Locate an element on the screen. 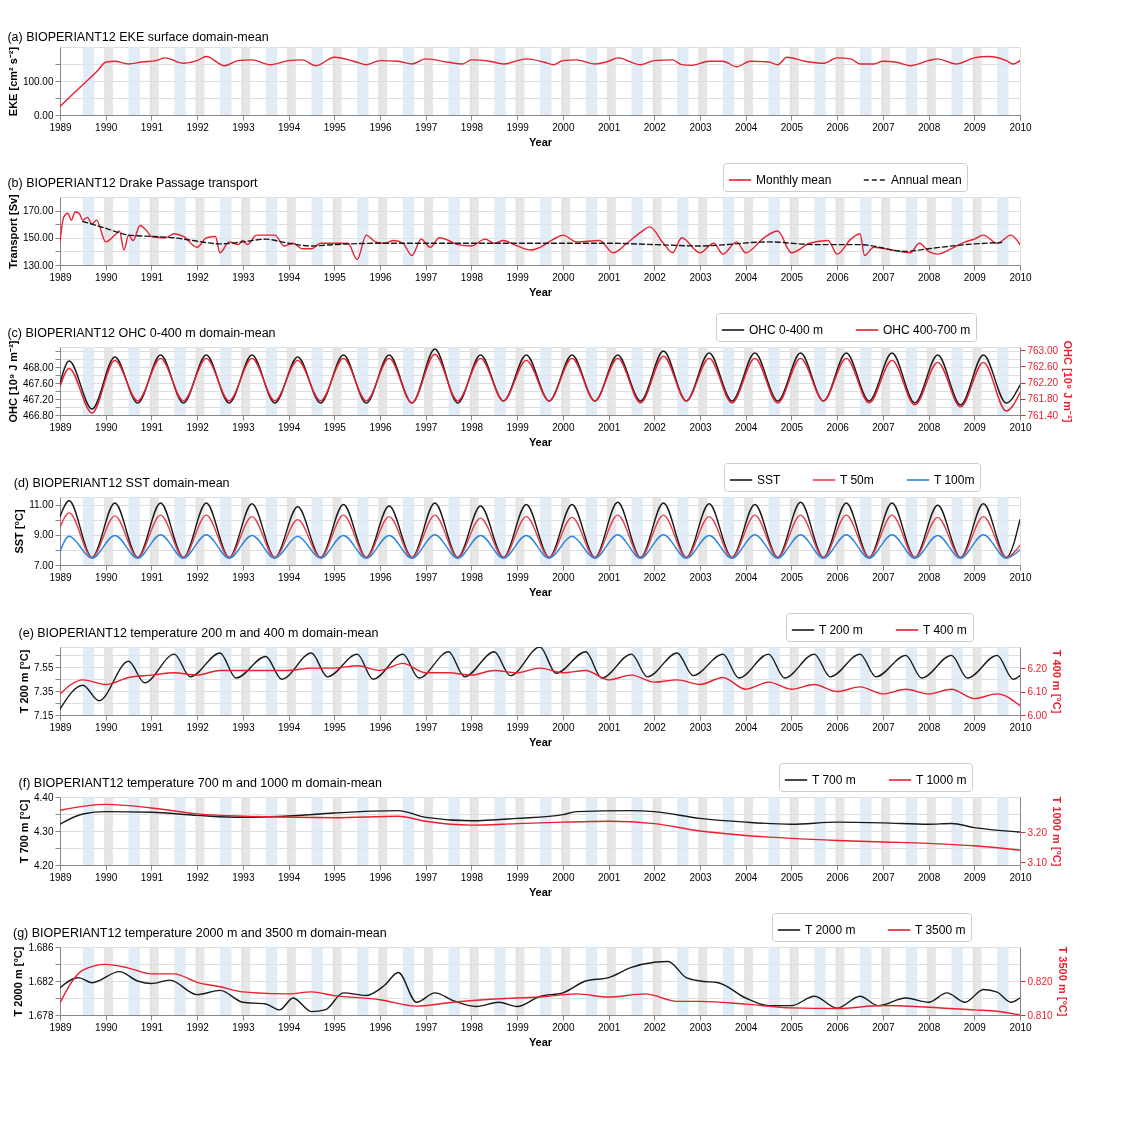 The image size is (1132, 1135). legend-label: OHC 0-400 m is located at coordinates (786, 330).